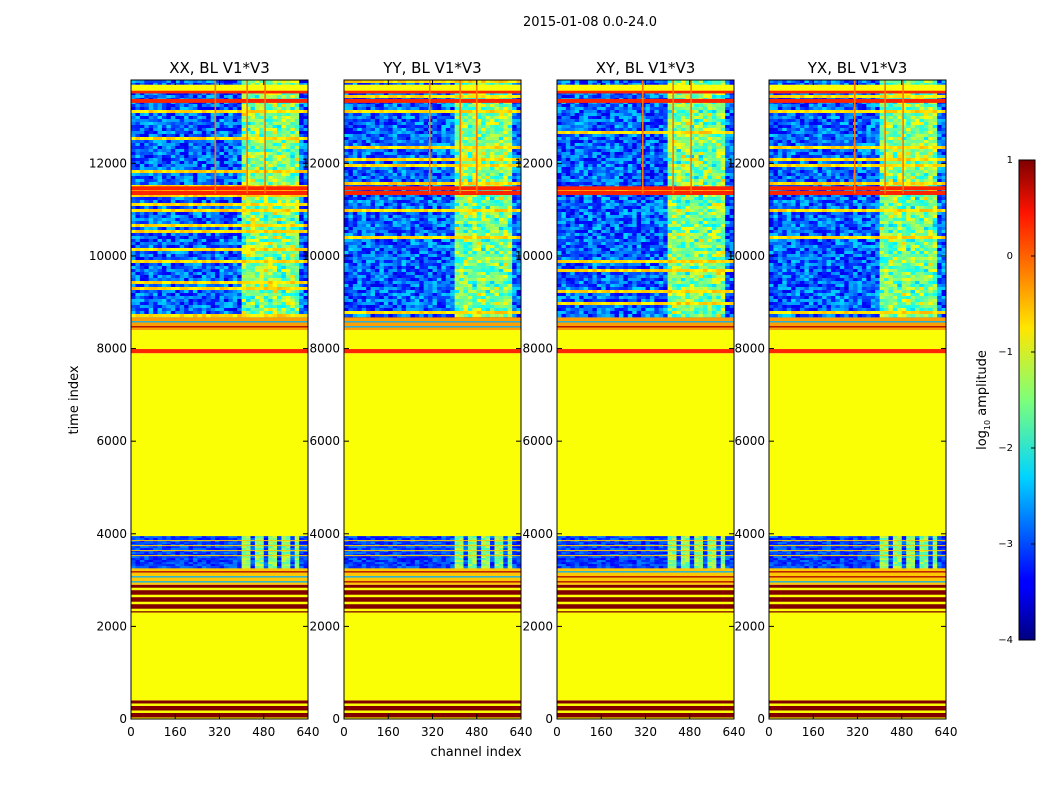 This screenshot has height=800, width=1050. Describe the element at coordinates (219, 340) in the screenshot. I see `heatmap-band` at that location.